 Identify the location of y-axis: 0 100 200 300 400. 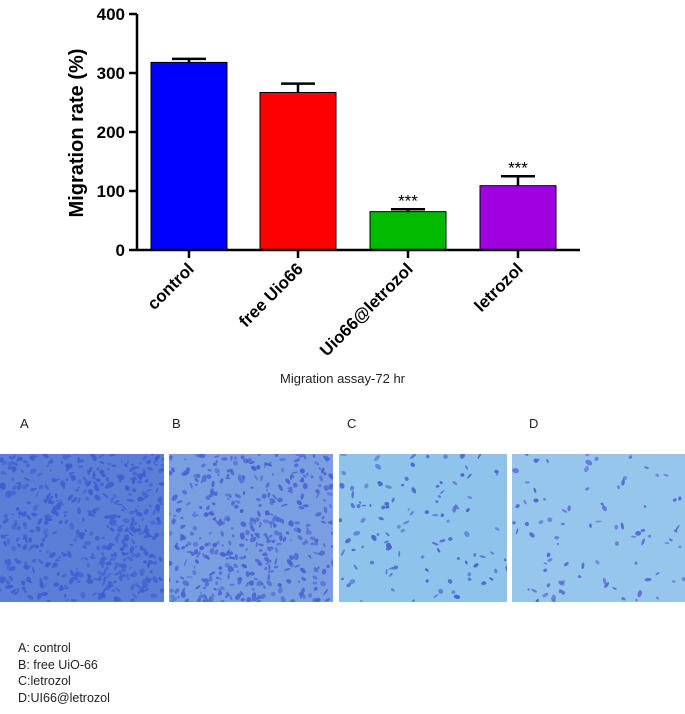
(118, 132).